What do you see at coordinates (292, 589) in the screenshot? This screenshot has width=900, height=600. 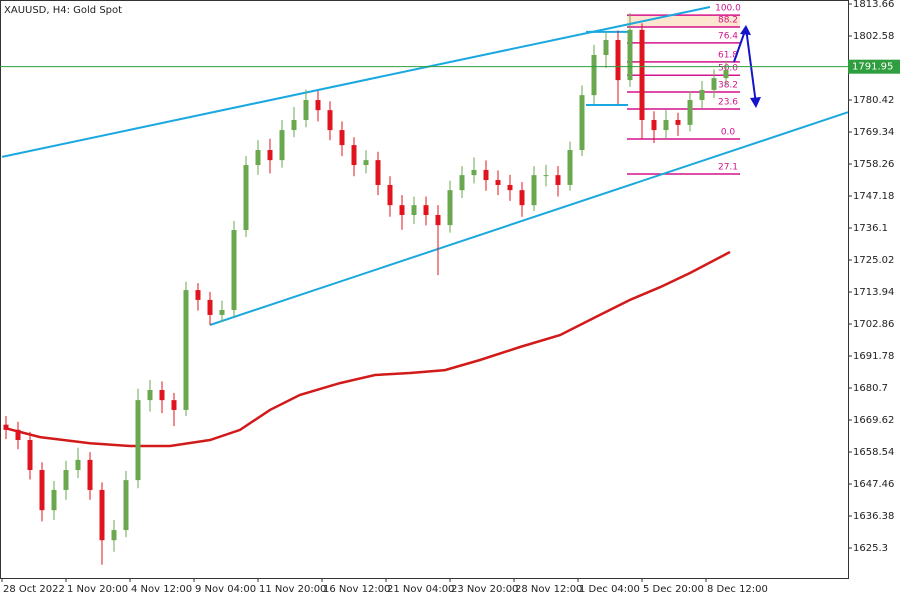 I see `x-tick-label: 11 Nov 20:00` at bounding box center [292, 589].